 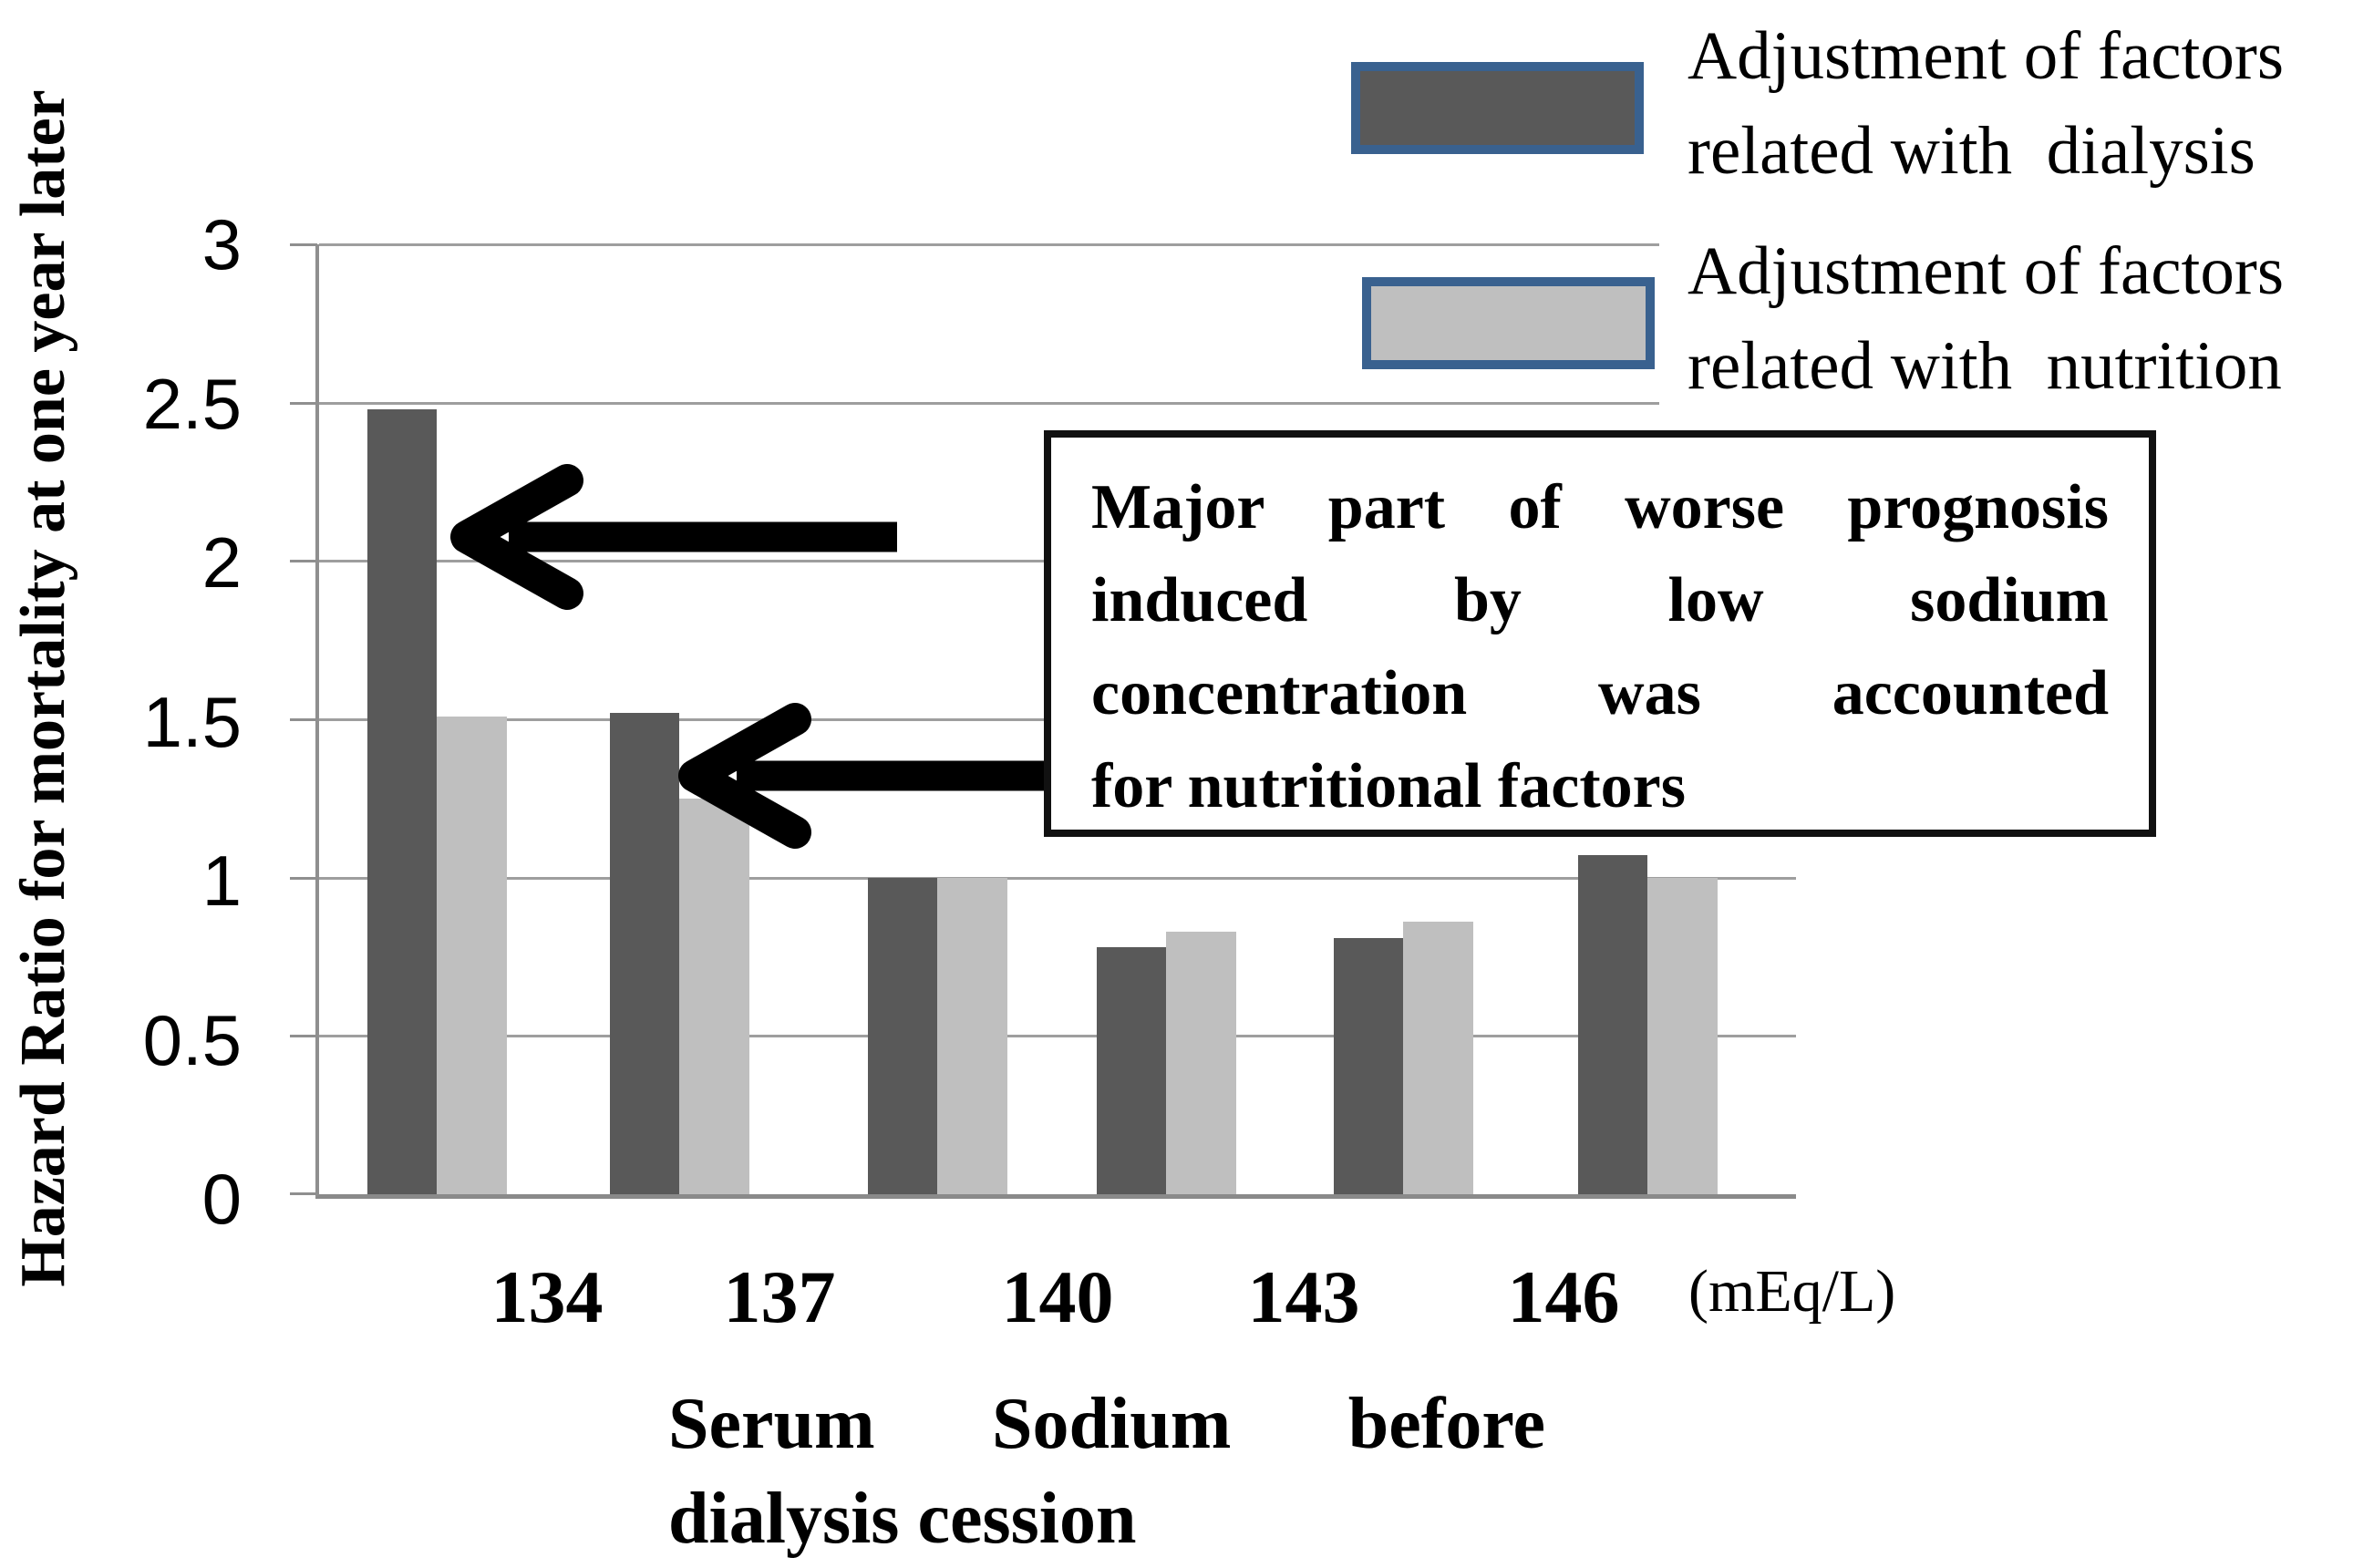 I want to click on annotation-text-line: induced by low sodium, so click(x=1600, y=600).